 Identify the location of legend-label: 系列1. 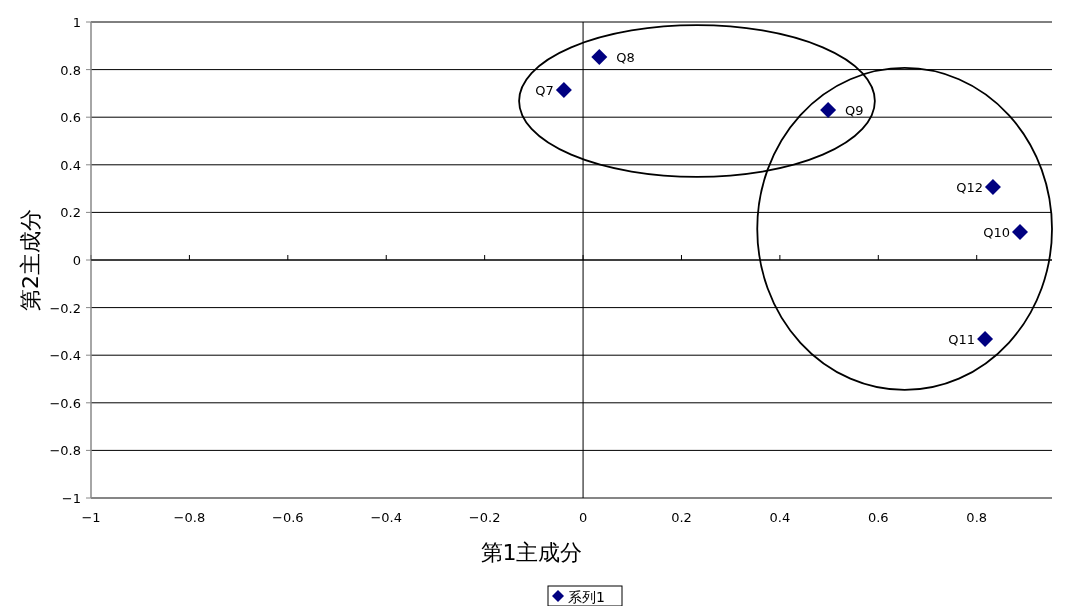
(586, 597).